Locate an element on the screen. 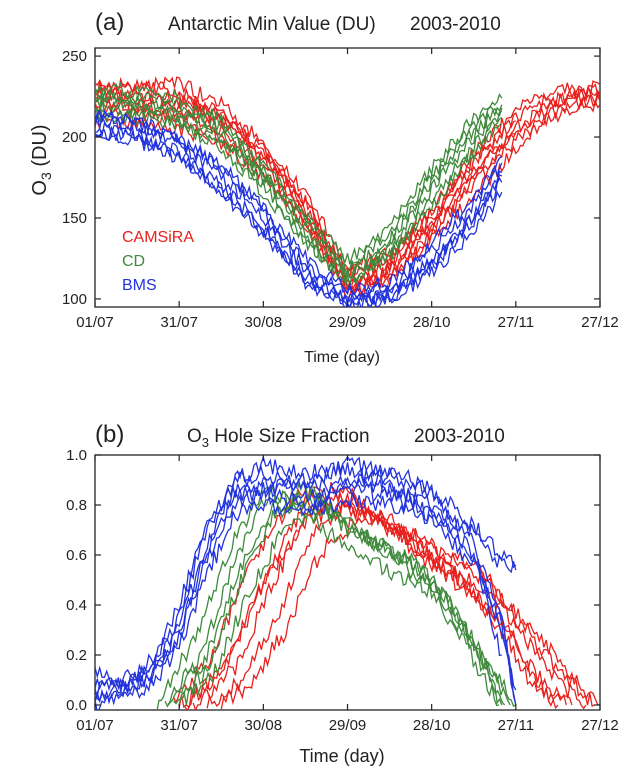  legend-bms: BMS is located at coordinates (139, 285).